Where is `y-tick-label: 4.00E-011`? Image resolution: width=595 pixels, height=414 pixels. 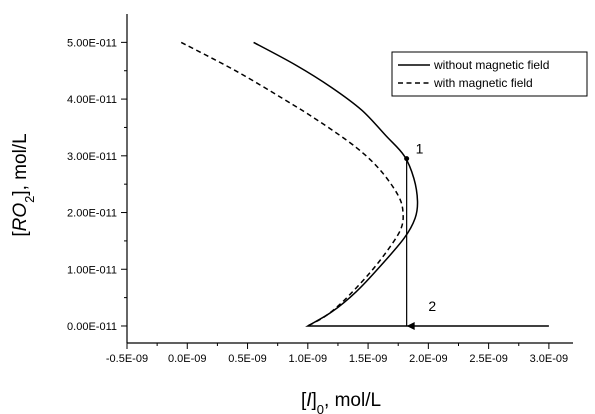
y-tick-label: 4.00E-011 is located at coordinates (92, 100).